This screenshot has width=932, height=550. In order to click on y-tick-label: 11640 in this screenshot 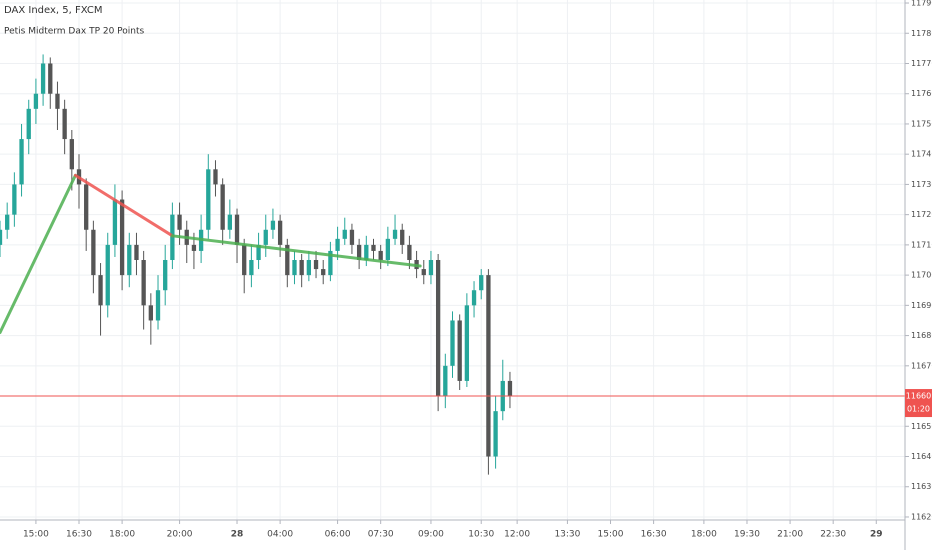, I will do `click(921, 456)`.